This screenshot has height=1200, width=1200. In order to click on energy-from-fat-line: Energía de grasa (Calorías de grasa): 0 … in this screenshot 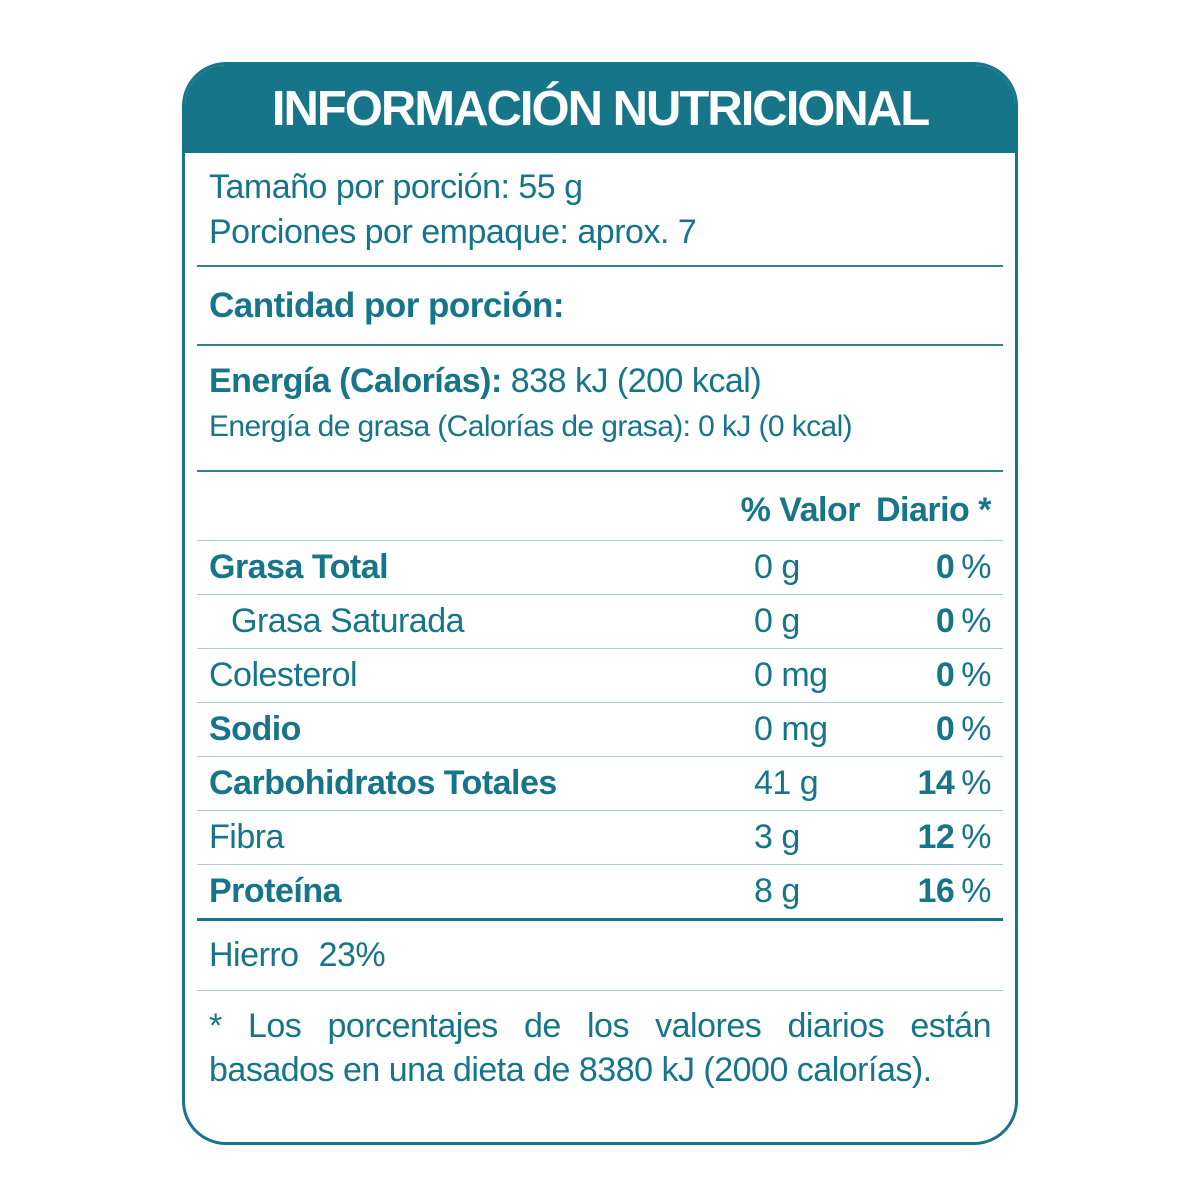, I will do `click(531, 426)`.